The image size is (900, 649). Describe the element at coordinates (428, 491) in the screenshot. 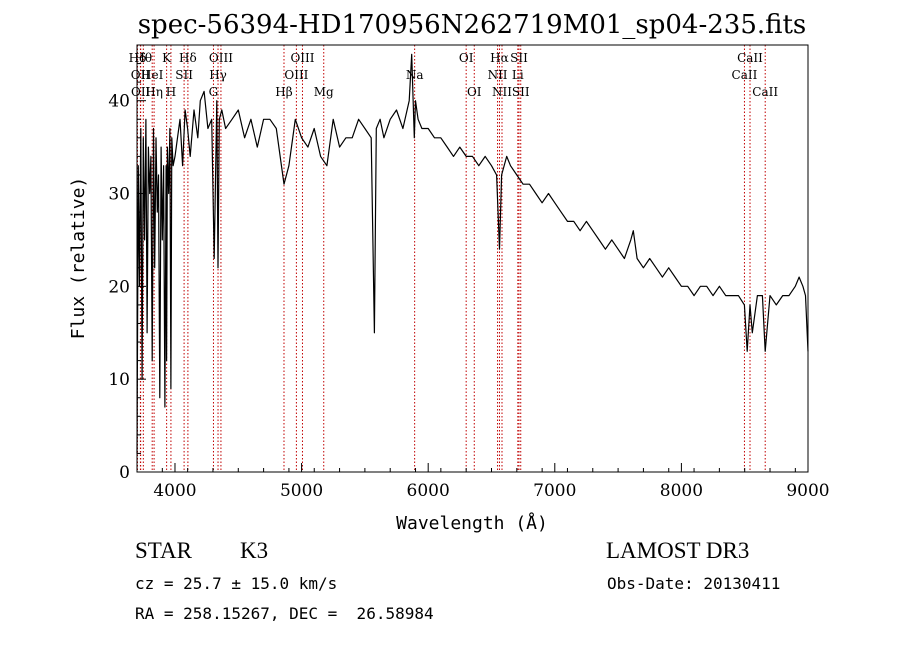

I see `x-tick-label: 6000` at that location.